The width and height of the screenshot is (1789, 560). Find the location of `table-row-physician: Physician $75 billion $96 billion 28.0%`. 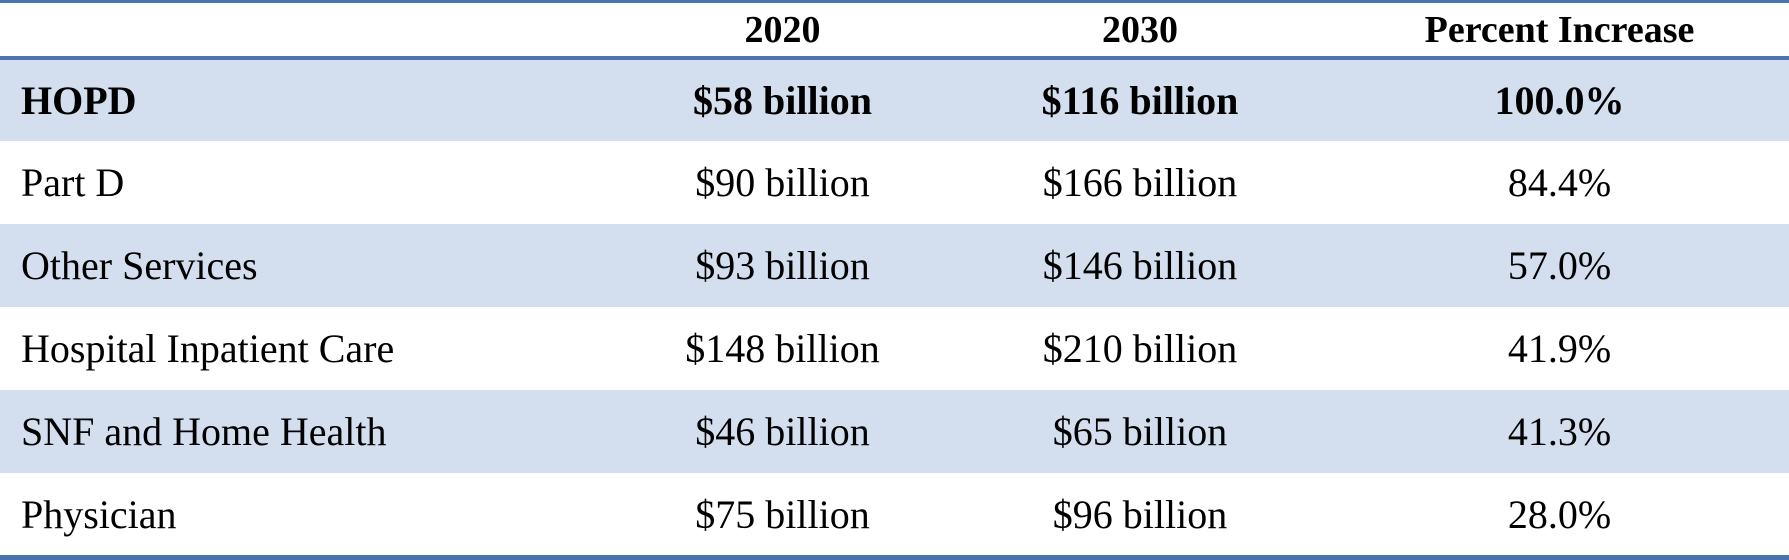

table-row-physician: Physician $75 billion $96 billion 28.0% is located at coordinates (894, 514).